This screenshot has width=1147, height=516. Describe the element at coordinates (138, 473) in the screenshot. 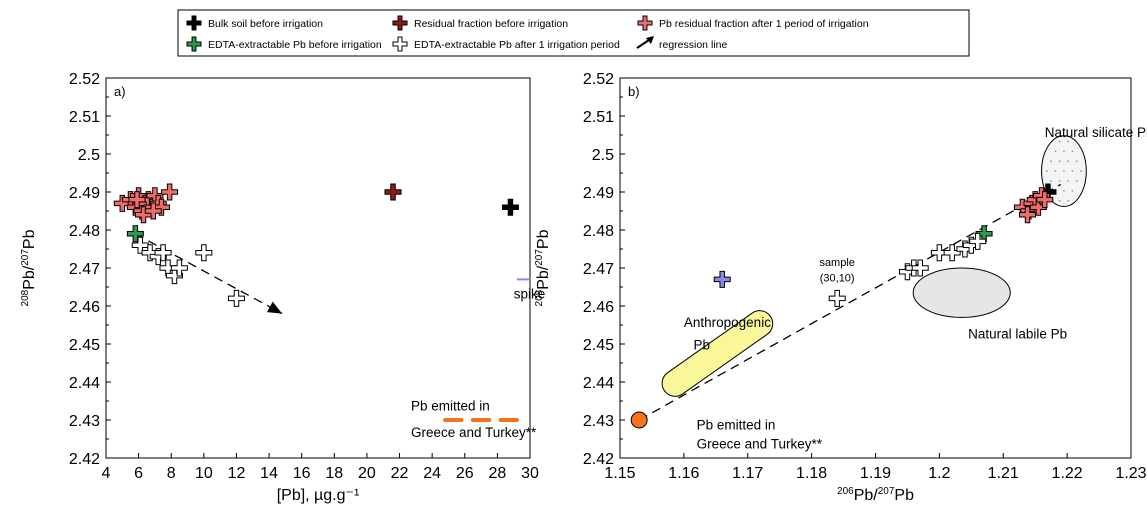

I see `x-tick-label: 6` at that location.